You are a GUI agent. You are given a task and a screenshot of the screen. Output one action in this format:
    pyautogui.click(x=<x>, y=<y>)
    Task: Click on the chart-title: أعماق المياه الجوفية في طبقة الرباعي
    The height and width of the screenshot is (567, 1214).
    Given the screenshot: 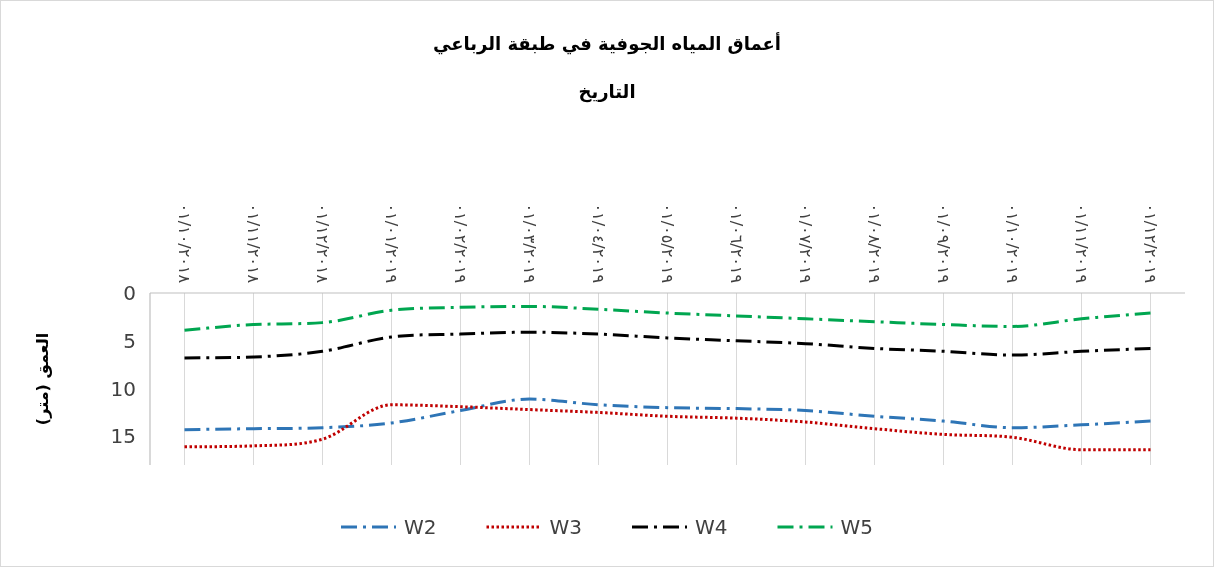 What is the action you would take?
    pyautogui.click(x=607, y=43)
    